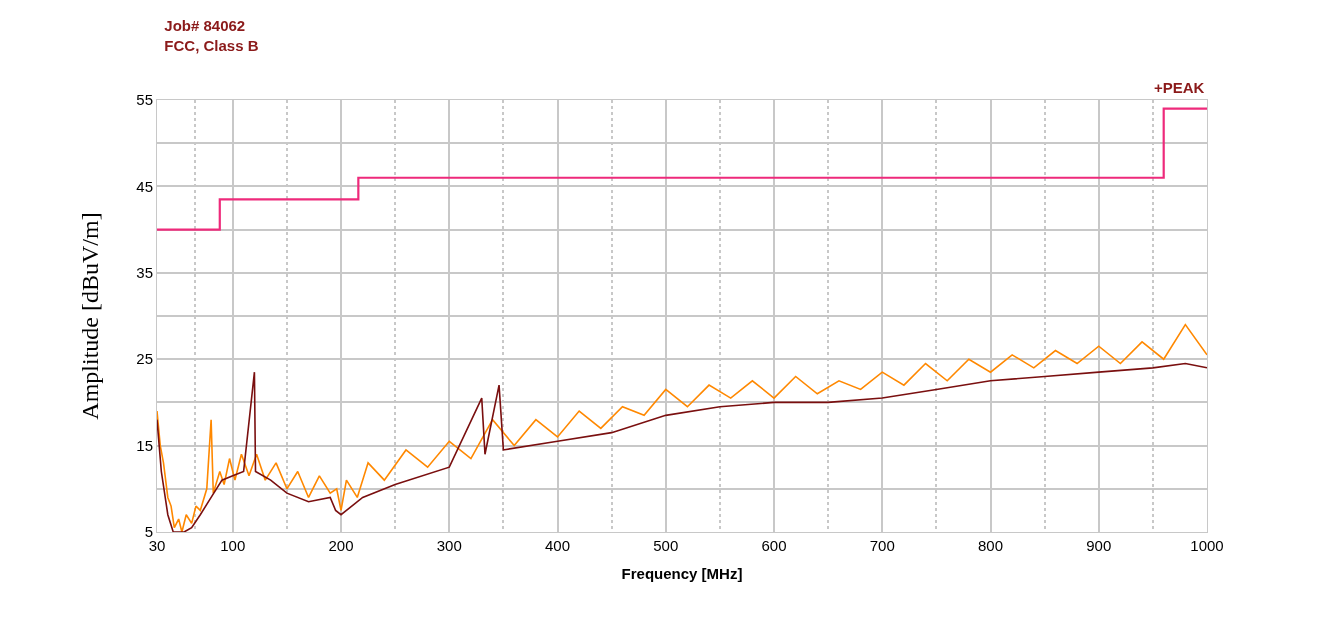 The height and width of the screenshot is (626, 1336). I want to click on y-tick-label: 25, so click(144, 359).